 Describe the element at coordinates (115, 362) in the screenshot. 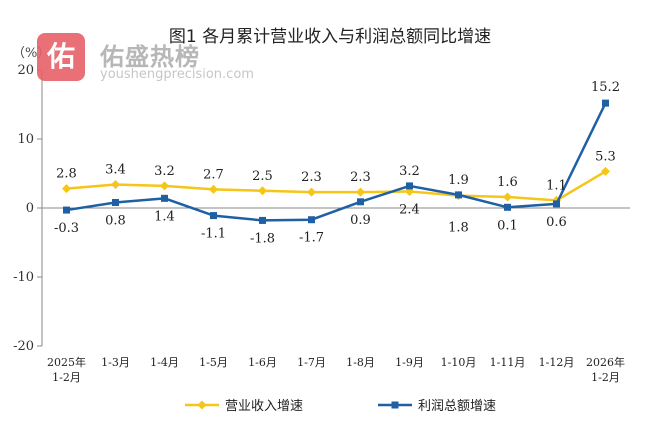

I see `x-tick-label: 1-3月` at that location.